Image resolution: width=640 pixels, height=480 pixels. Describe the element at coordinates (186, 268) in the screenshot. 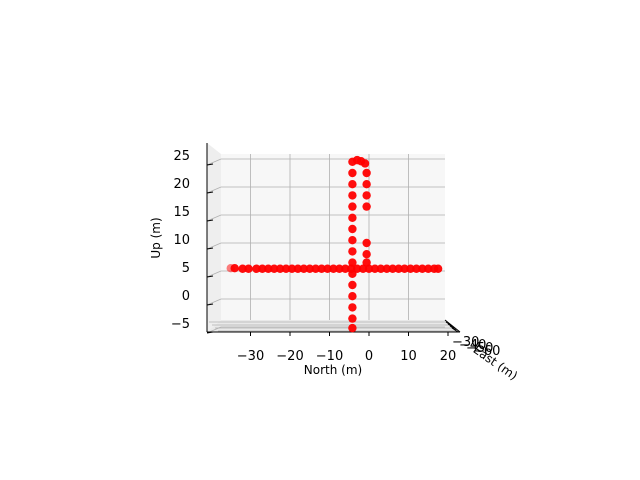

I see `z-tick-label: 5` at that location.